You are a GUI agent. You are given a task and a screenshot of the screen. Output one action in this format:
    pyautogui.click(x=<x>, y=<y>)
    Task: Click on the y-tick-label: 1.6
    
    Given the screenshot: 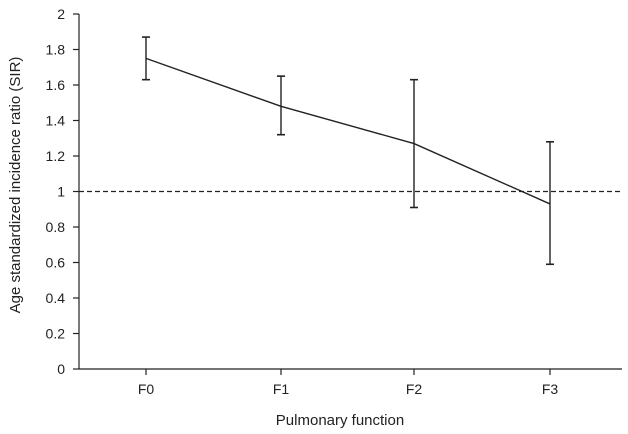 What is the action you would take?
    pyautogui.click(x=56, y=85)
    